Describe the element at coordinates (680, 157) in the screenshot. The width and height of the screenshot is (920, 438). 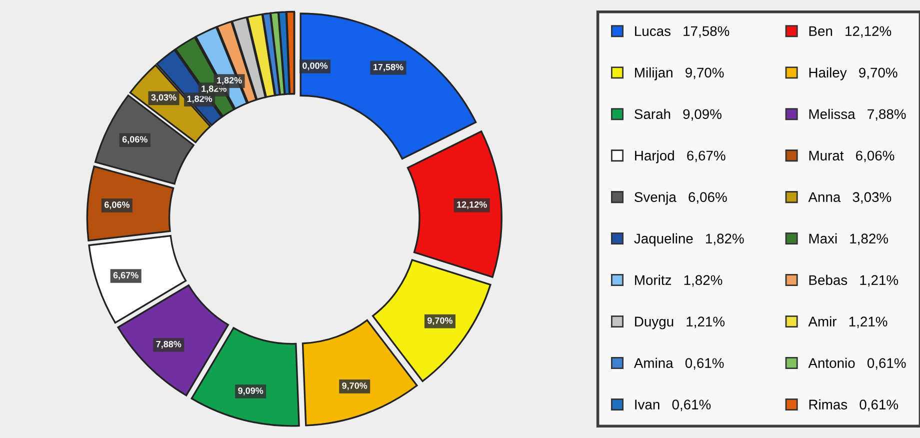
I see `legend-label: Harjod 6,67%` at that location.